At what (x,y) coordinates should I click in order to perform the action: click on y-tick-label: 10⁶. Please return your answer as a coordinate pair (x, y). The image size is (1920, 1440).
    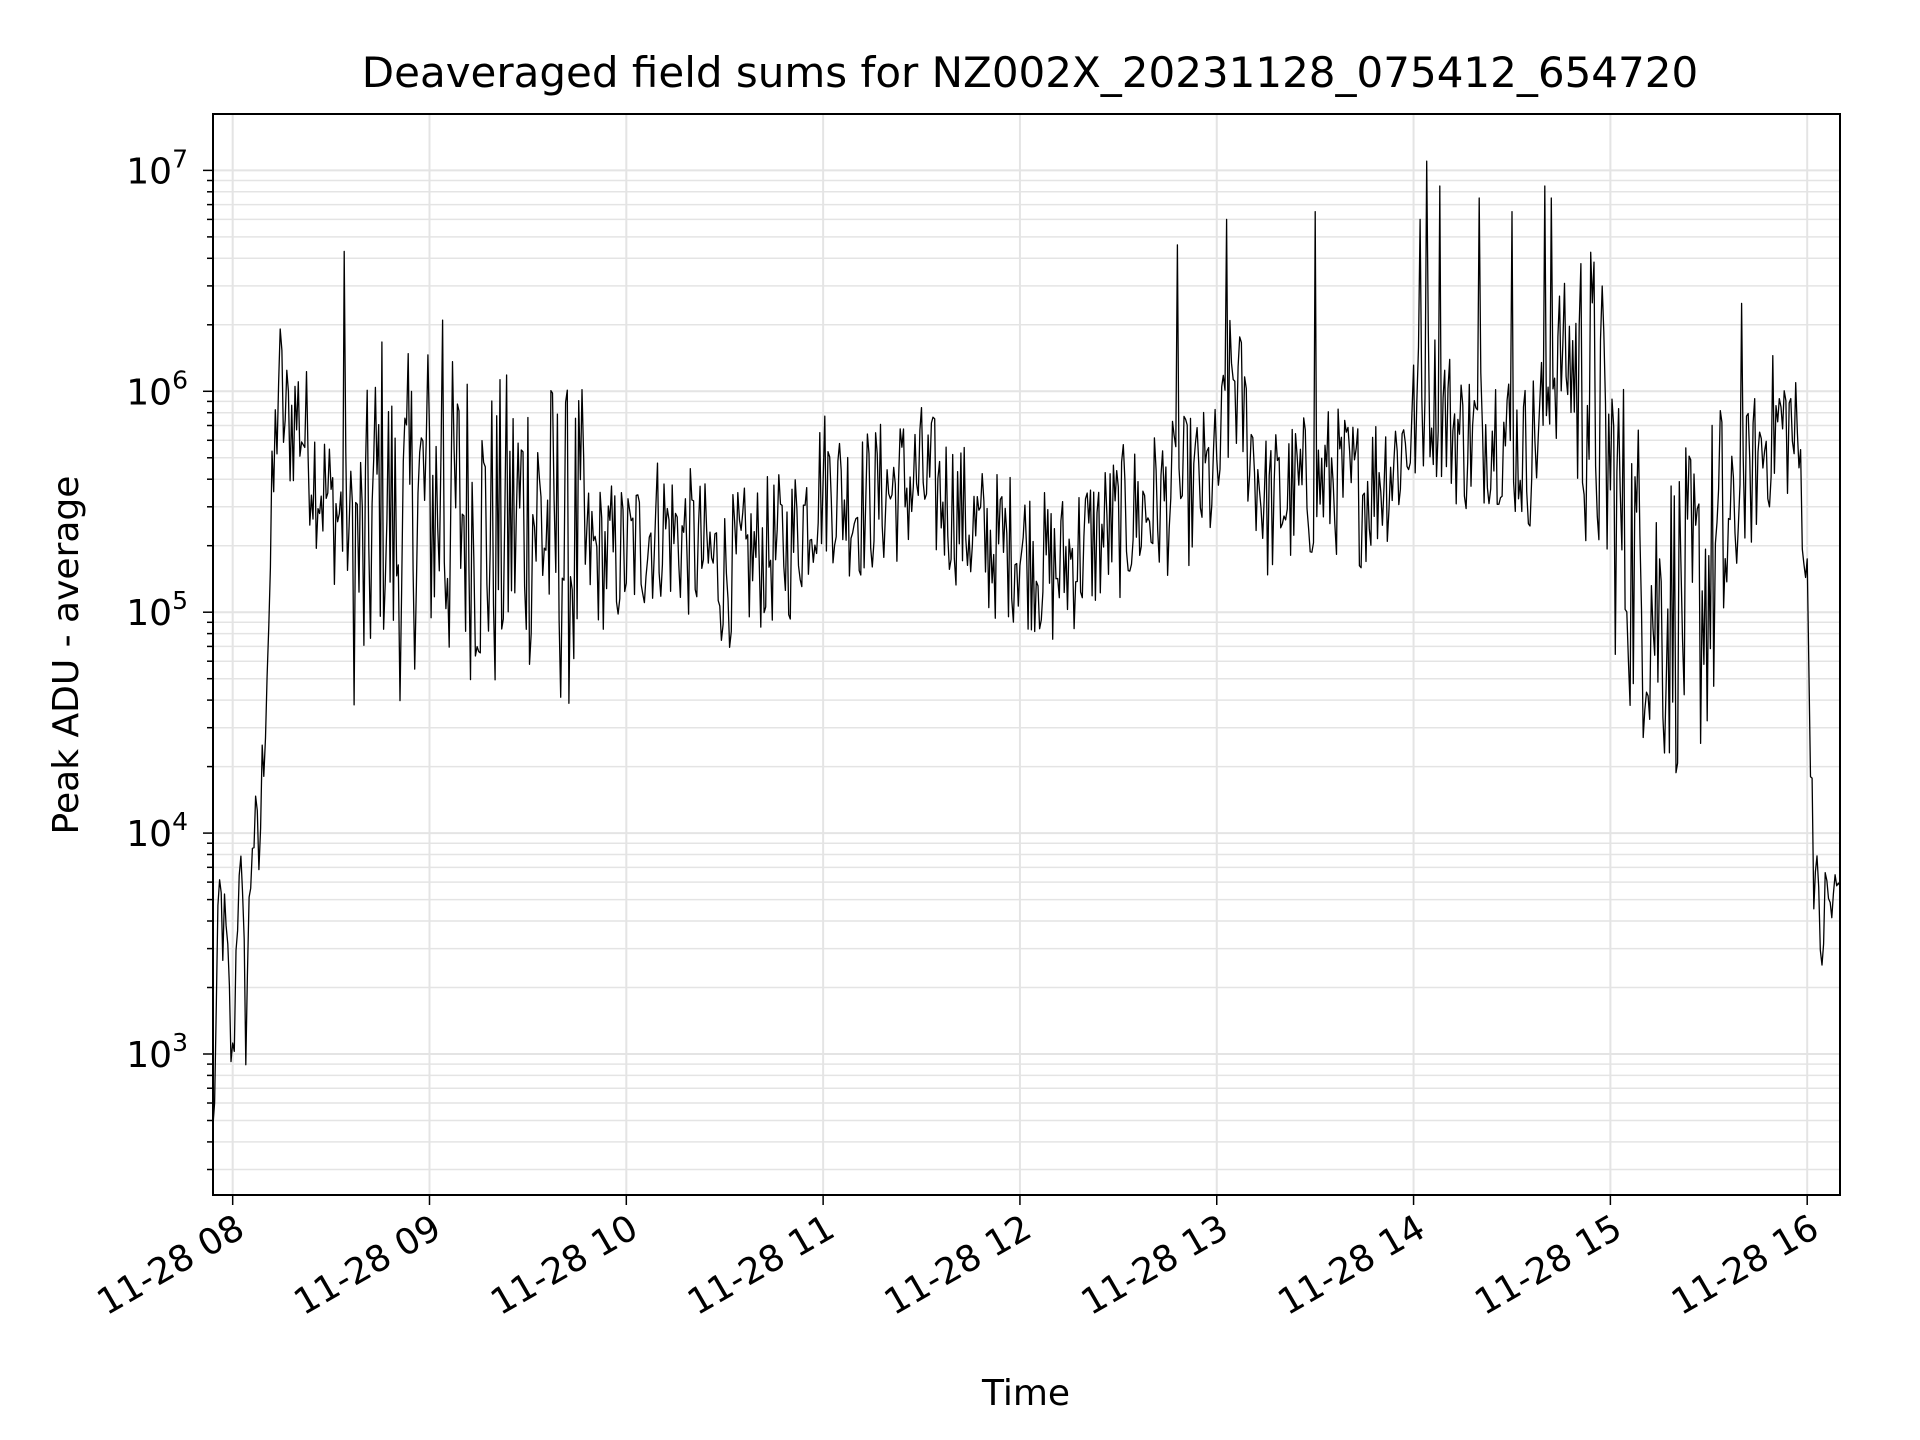
    Looking at the image, I should click on (157, 389).